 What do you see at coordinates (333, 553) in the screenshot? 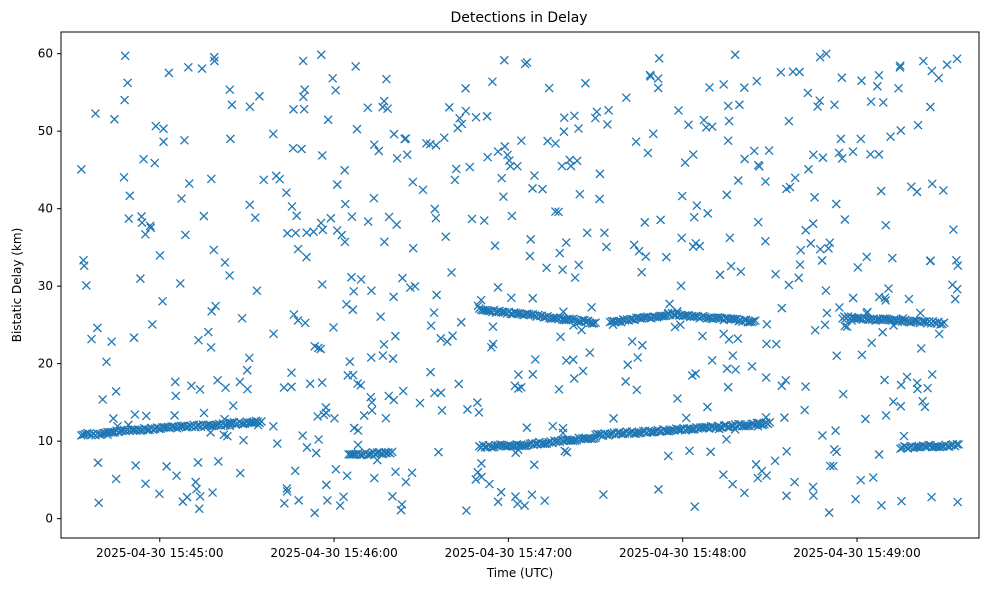
I see `x-tick-label: 2025-04-30 15:46:00` at bounding box center [333, 553].